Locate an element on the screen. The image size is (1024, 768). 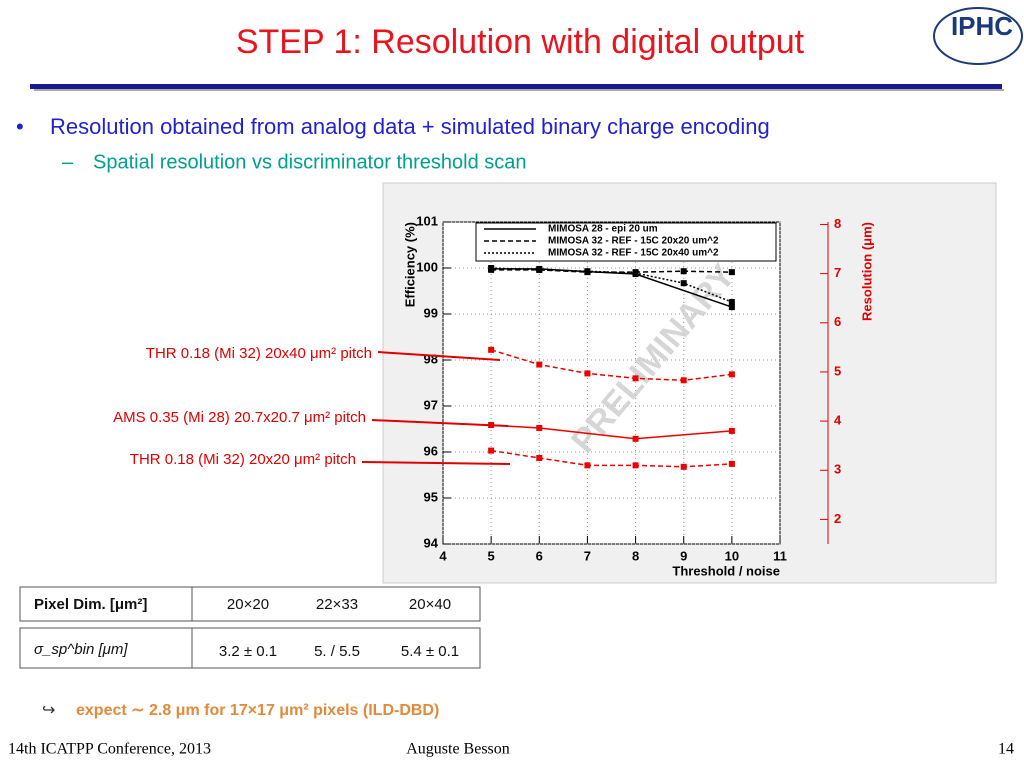
slide-title: STEP 1: Resolution with digital output is located at coordinates (520, 42).